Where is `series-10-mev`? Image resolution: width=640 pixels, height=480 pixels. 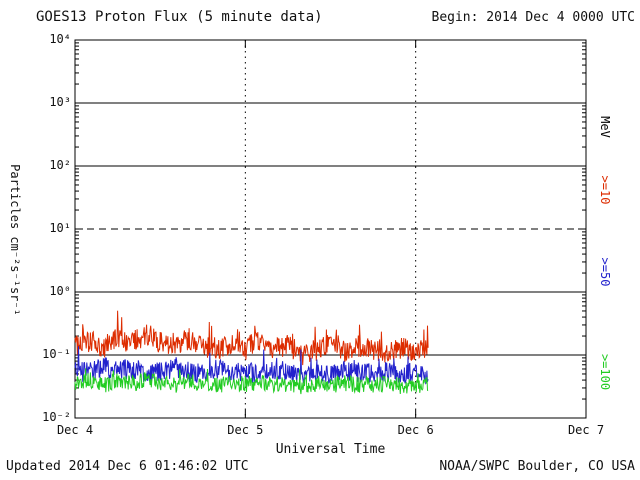
series-10-mev is located at coordinates (251, 338).